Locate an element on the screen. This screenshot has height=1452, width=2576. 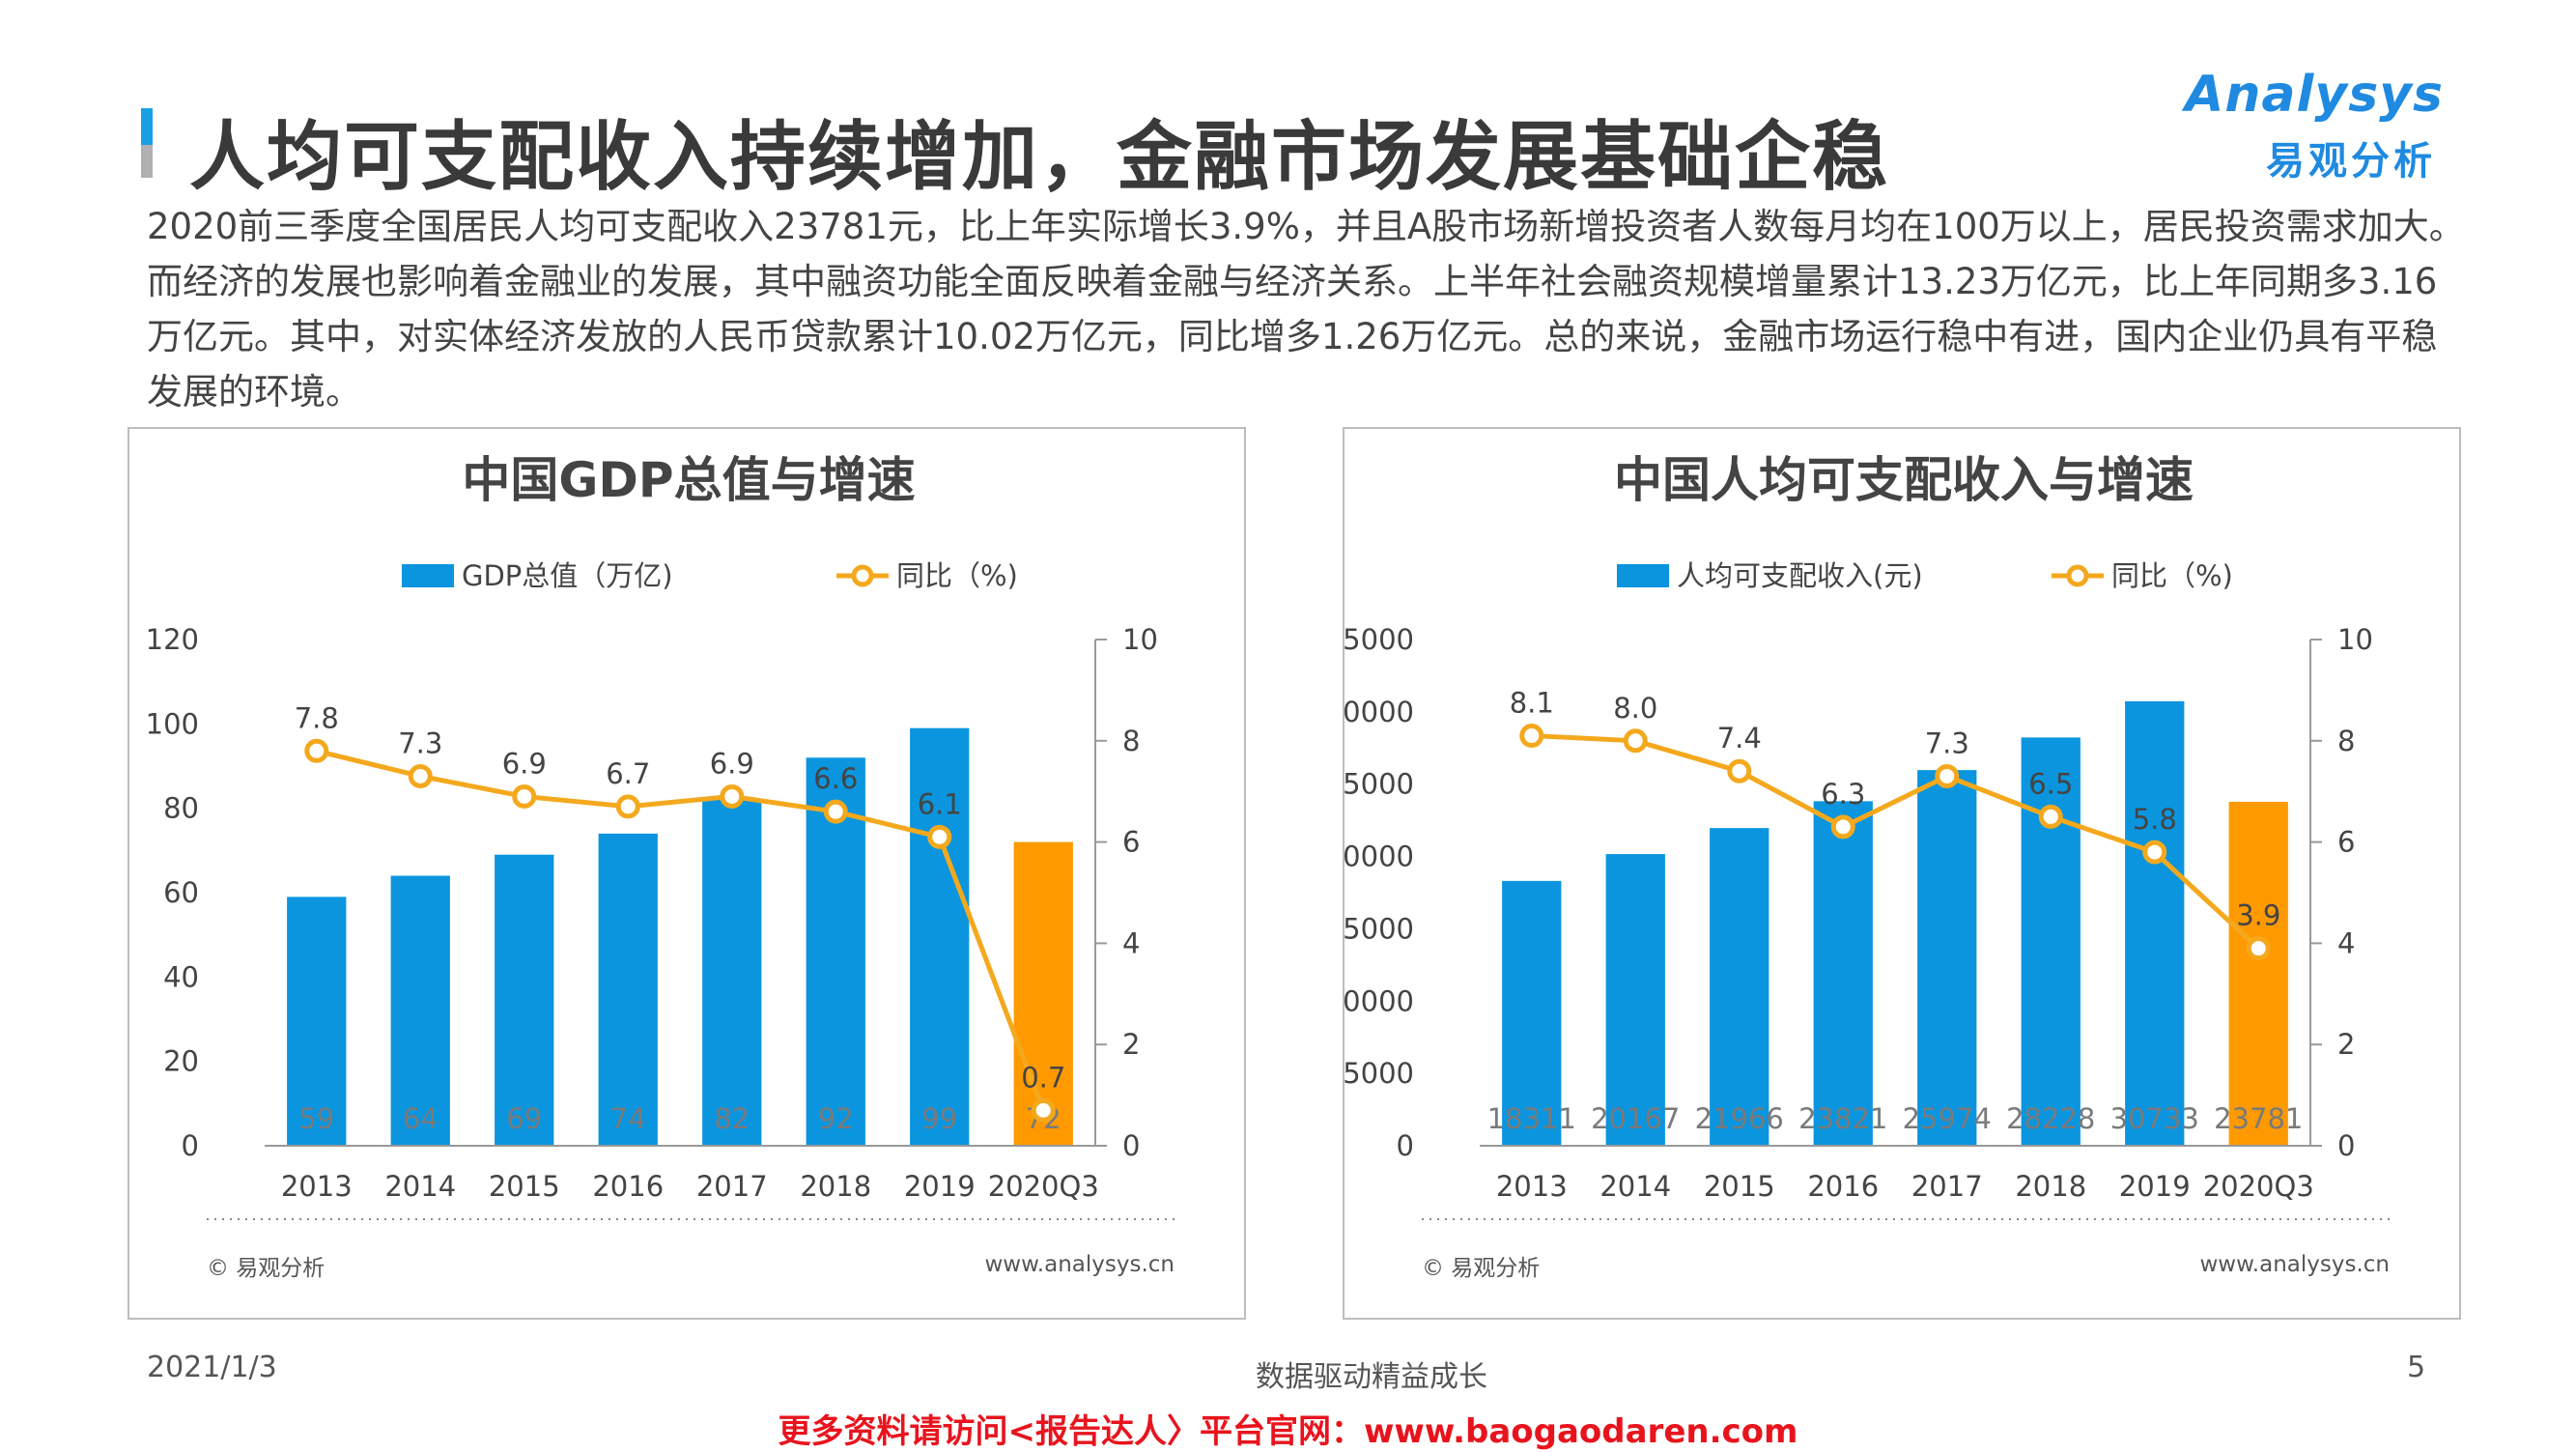
y-left-tick-label: 30000 is located at coordinates (1379, 712).